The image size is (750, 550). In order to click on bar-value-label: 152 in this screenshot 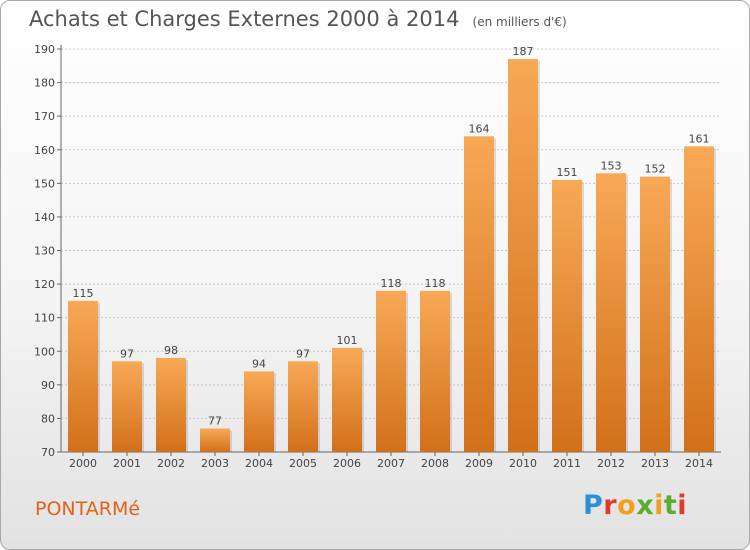, I will do `click(655, 169)`.